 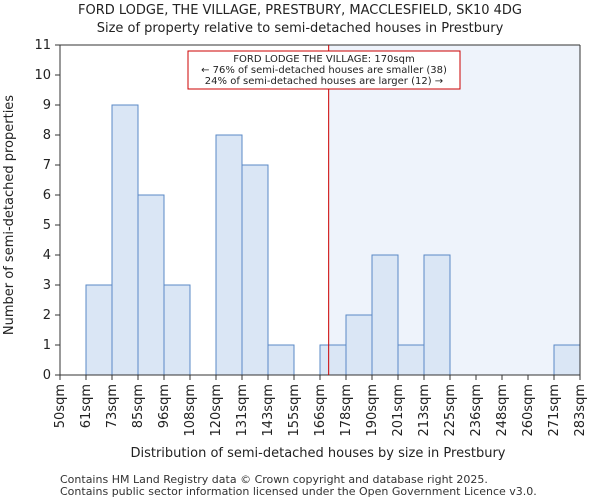 I want to click on y-tick-label: 1, so click(x=47, y=345).